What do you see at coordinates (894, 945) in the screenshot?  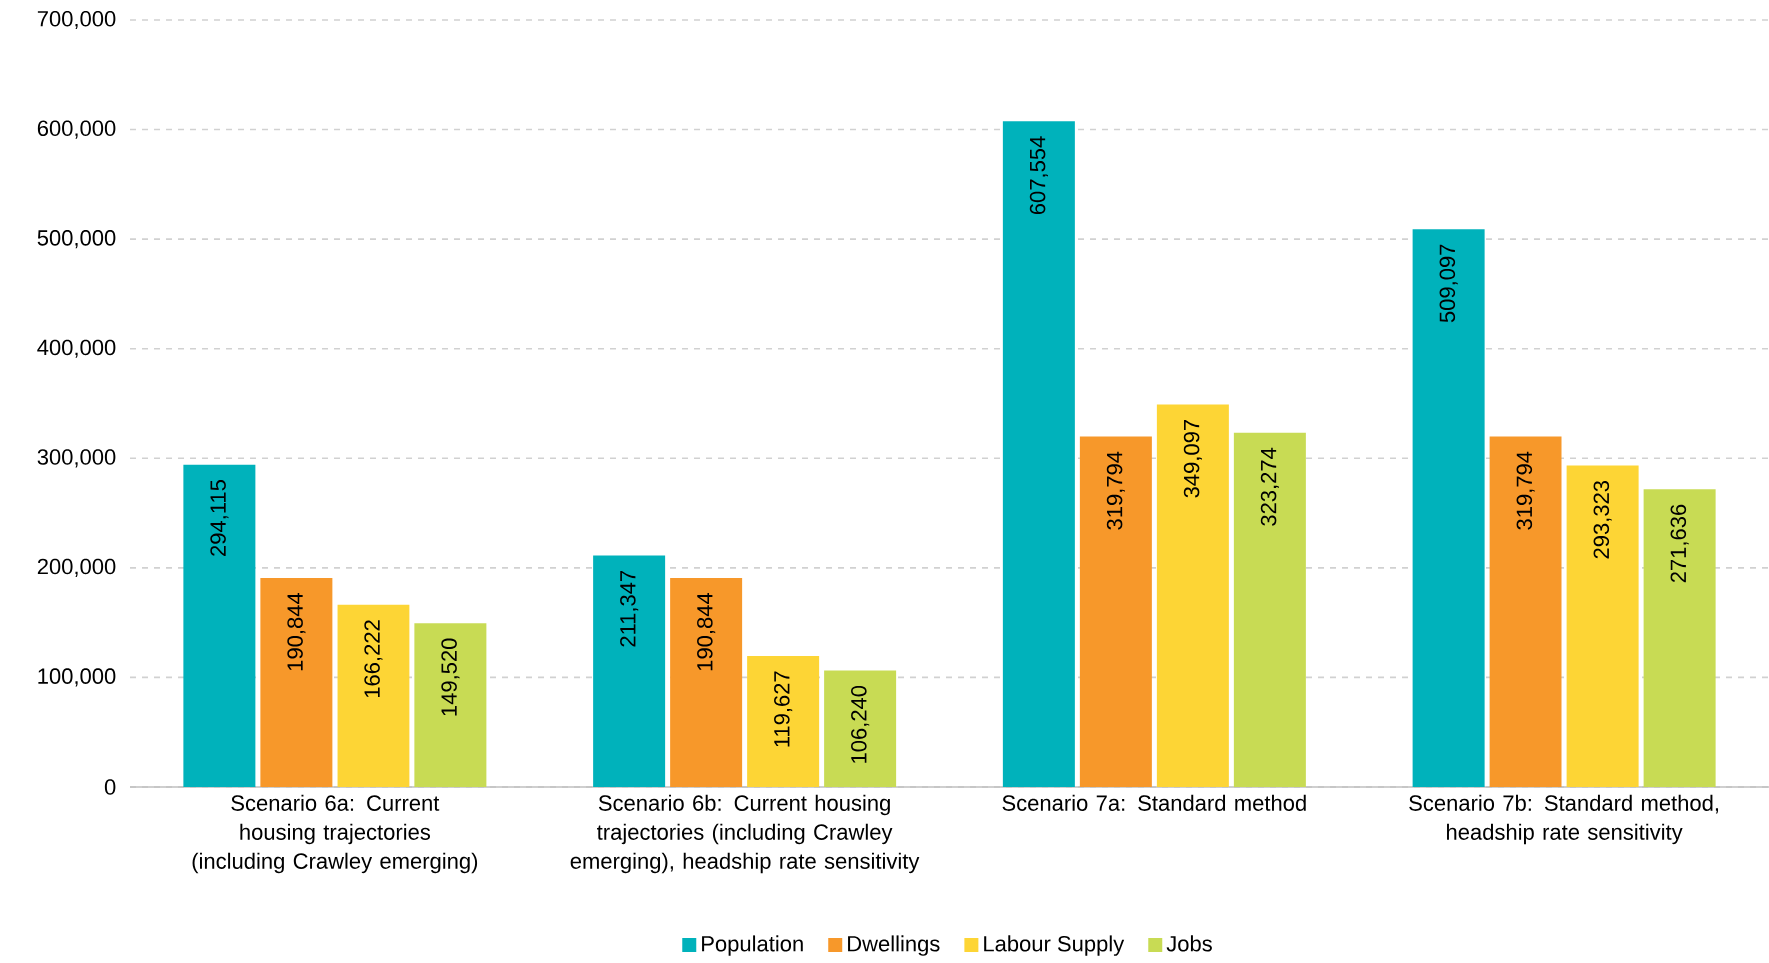 I see `legend-label: Dwellings` at bounding box center [894, 945].